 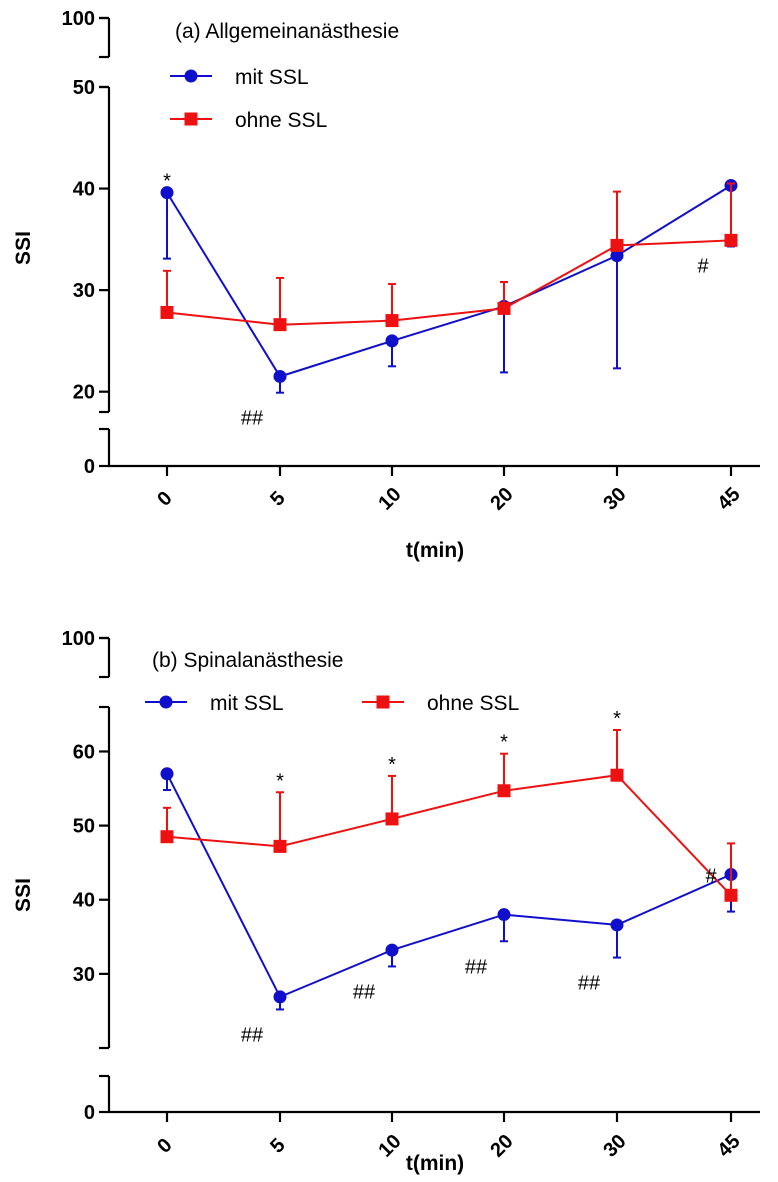 What do you see at coordinates (84, 393) in the screenshot?
I see `y-tick-label: 20` at bounding box center [84, 393].